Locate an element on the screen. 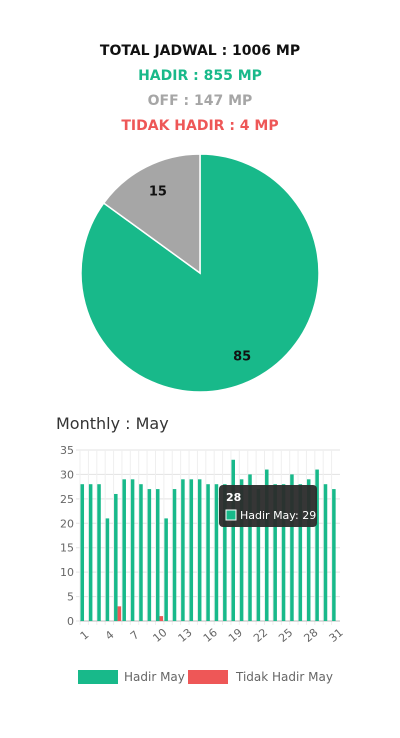 This screenshot has height=738, width=400. x-tick-label: 22 is located at coordinates (260, 635).